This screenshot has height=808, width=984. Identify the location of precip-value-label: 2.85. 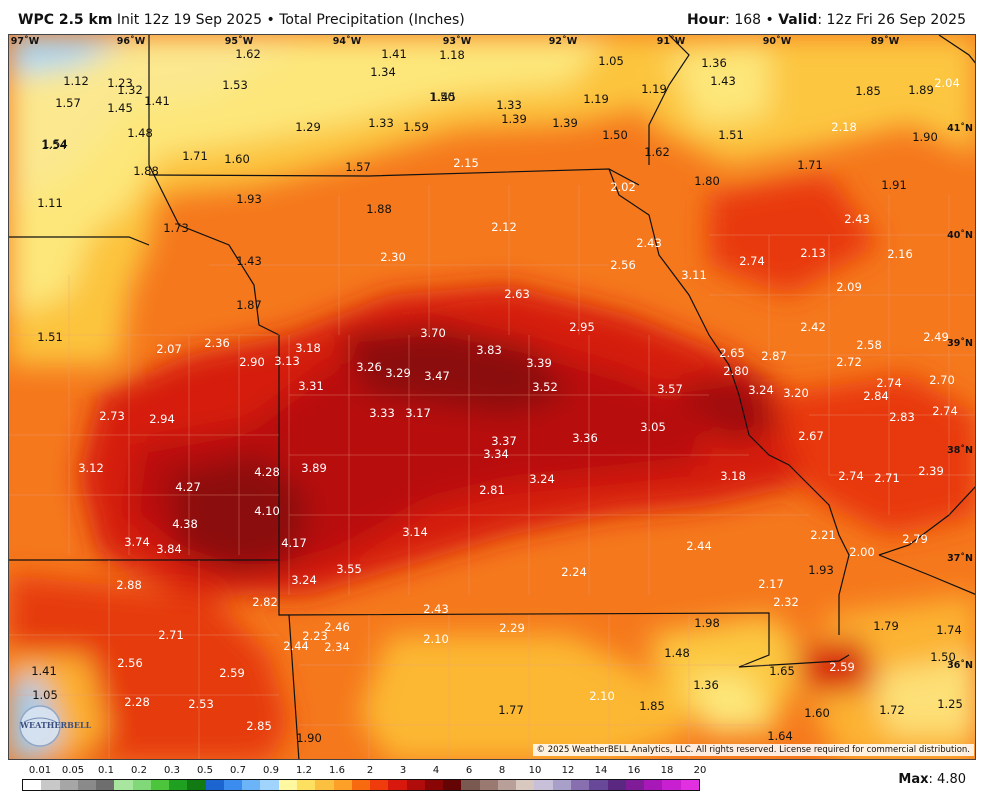
(259, 726).